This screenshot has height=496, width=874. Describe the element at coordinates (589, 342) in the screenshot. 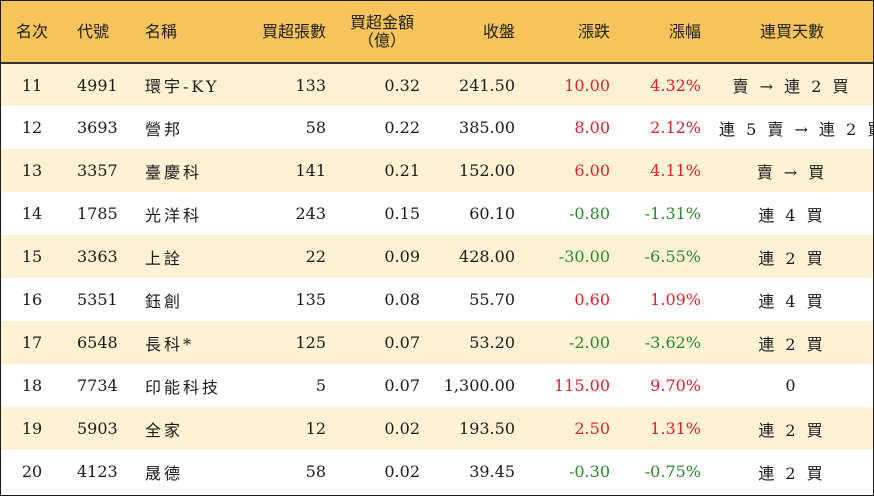

I see `cell-change: -2.00` at that location.